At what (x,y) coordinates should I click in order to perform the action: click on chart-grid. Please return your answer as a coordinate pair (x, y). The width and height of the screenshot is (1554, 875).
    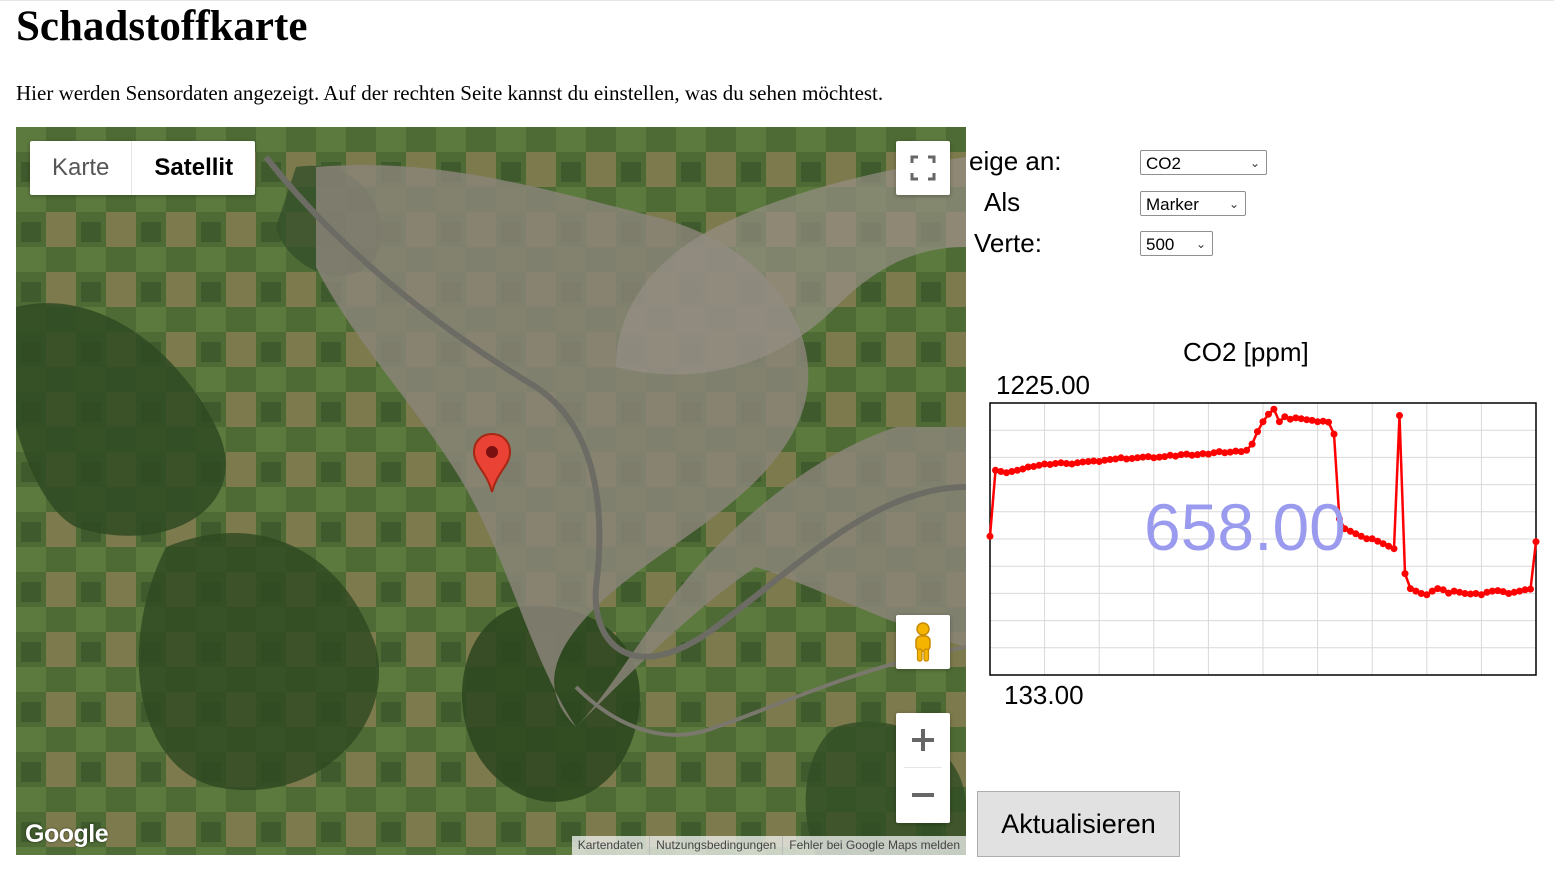
    Looking at the image, I should click on (1263, 539).